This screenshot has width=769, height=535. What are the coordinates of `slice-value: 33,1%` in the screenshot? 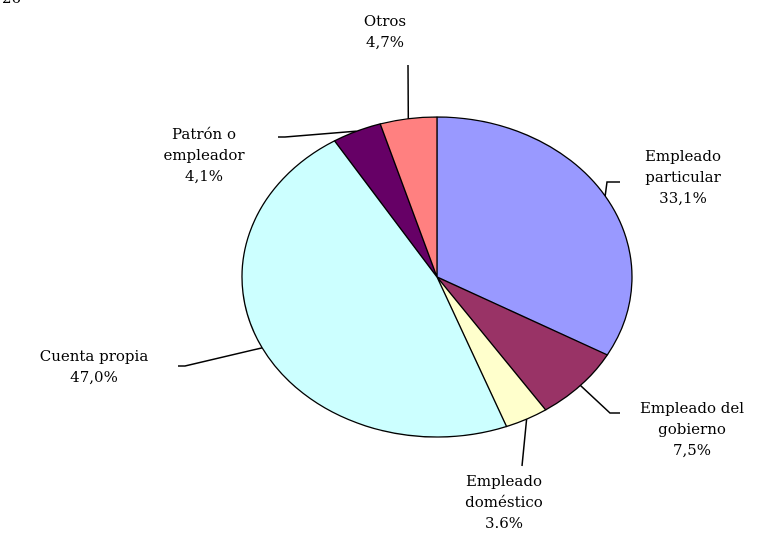 It's located at (683, 198).